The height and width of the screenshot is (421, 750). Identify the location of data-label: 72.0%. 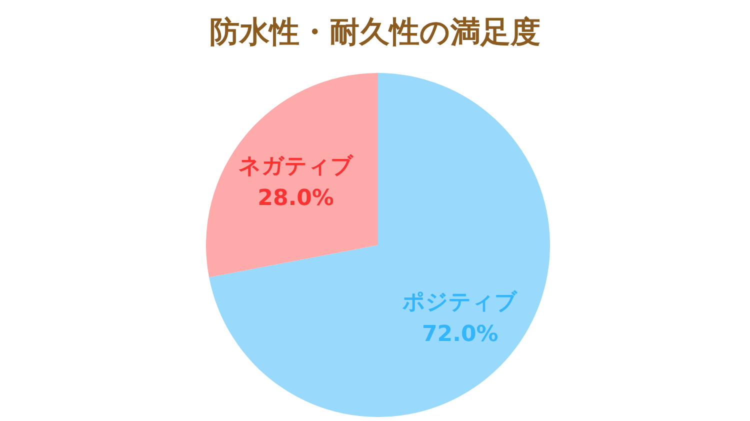
(460, 334).